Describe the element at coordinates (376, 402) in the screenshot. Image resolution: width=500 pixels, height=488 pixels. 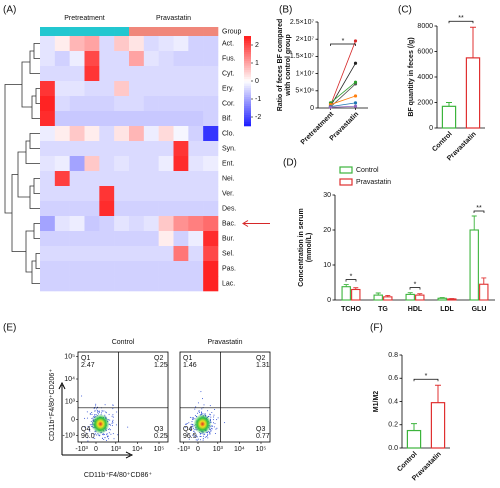
I see `y-axis-label: M1/M2` at that location.